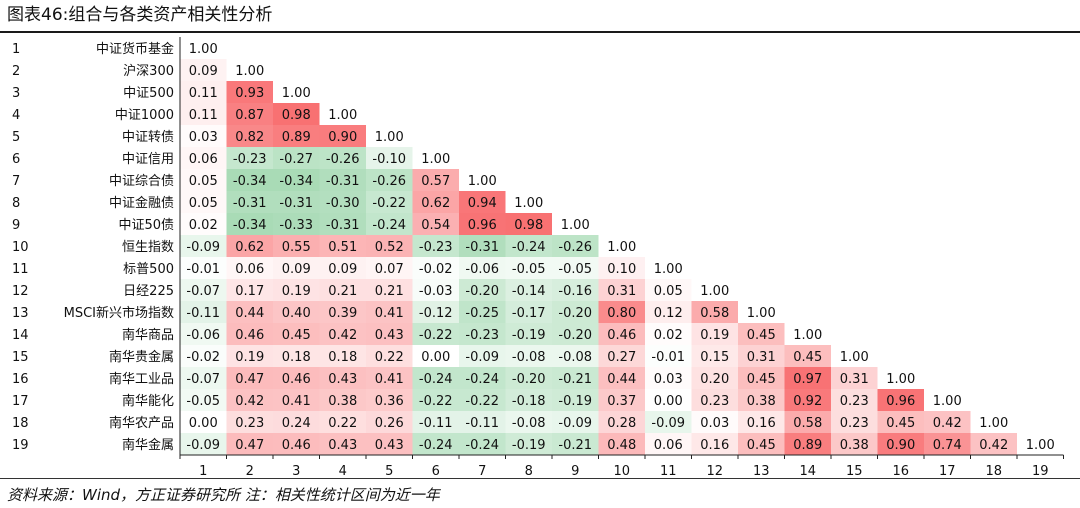  What do you see at coordinates (436, 313) in the screenshot?
I see `cell-value-label: -0.12` at bounding box center [436, 313].